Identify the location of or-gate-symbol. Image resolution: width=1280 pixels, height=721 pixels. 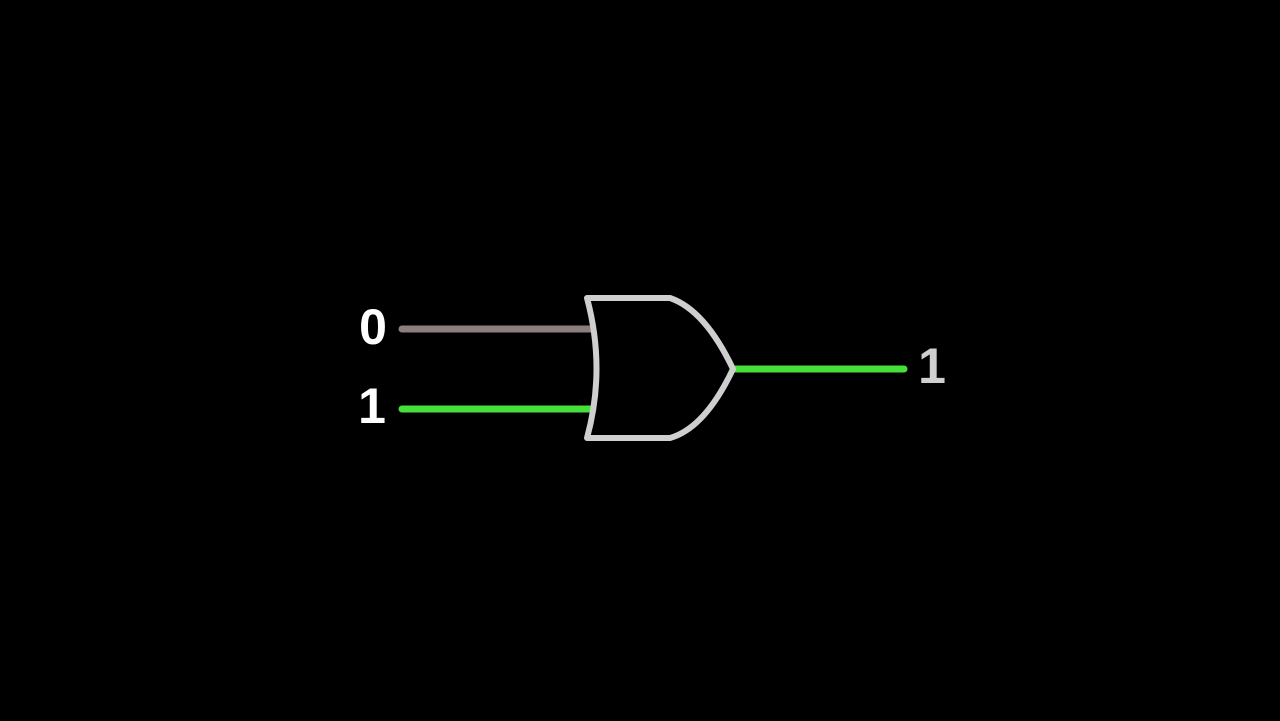
(660, 368).